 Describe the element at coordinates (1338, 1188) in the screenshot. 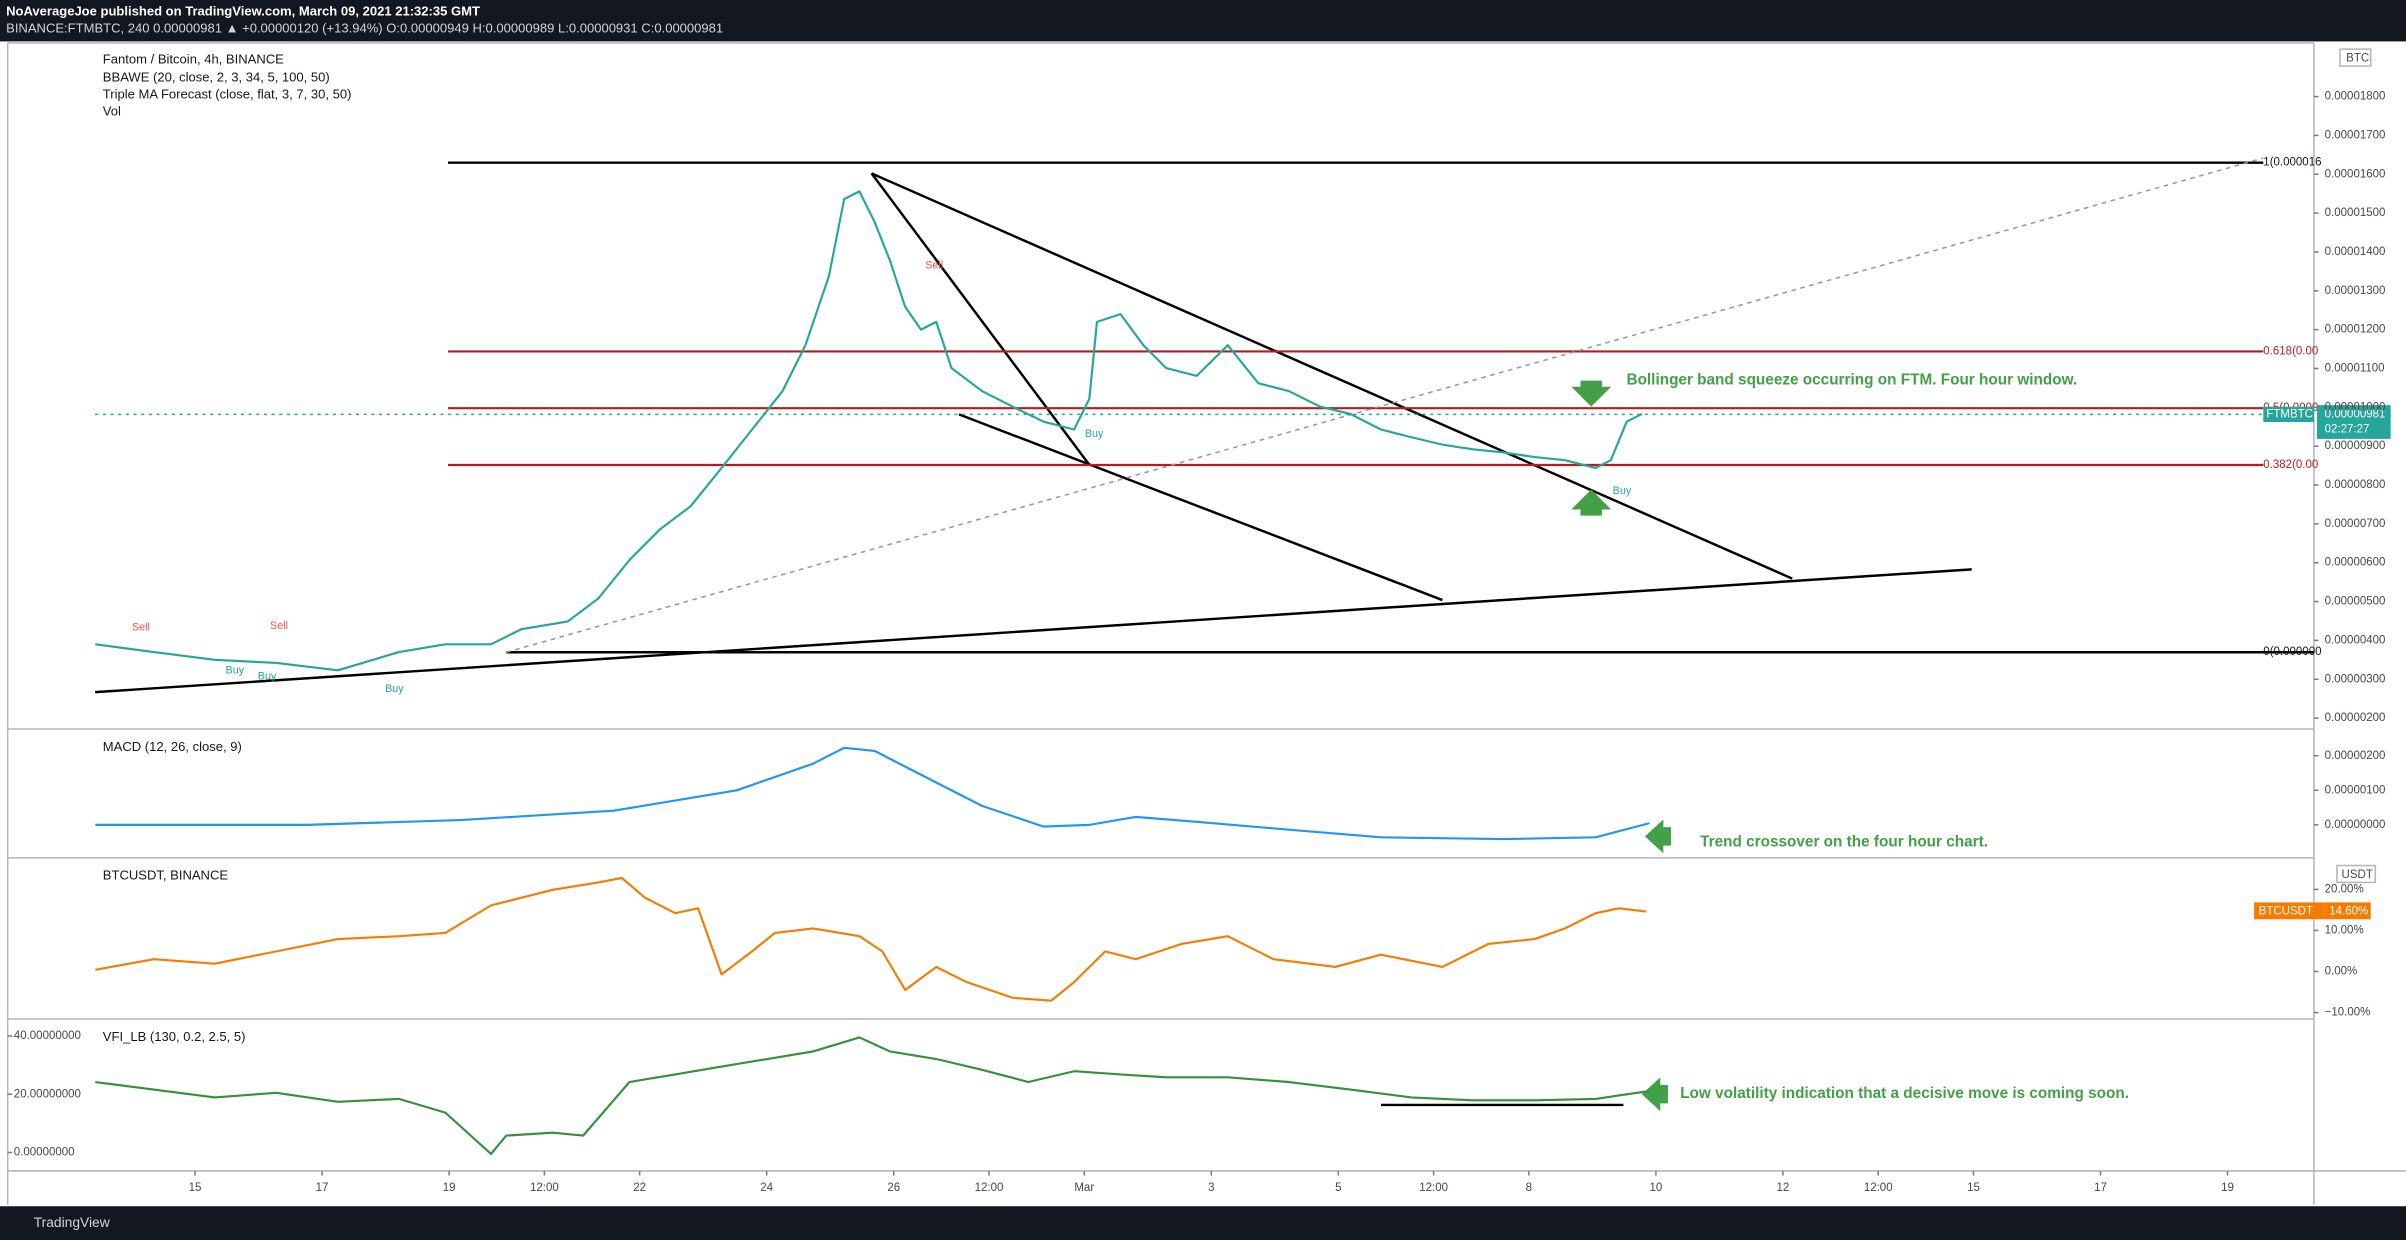

I see `x-tick-label: 5` at that location.